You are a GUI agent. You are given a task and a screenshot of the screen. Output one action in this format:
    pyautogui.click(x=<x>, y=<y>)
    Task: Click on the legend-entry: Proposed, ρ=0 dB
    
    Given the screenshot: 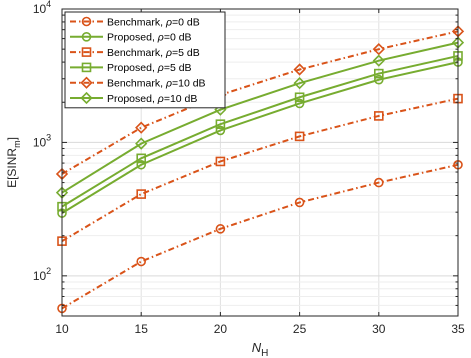 What is the action you would take?
    pyautogui.click(x=131, y=38)
    